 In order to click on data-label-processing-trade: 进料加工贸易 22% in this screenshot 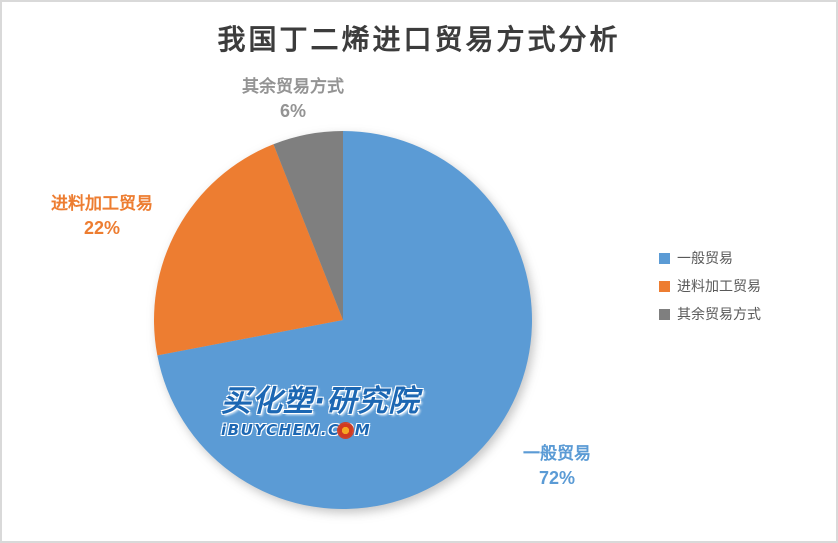, I will do `click(104, 216)`.